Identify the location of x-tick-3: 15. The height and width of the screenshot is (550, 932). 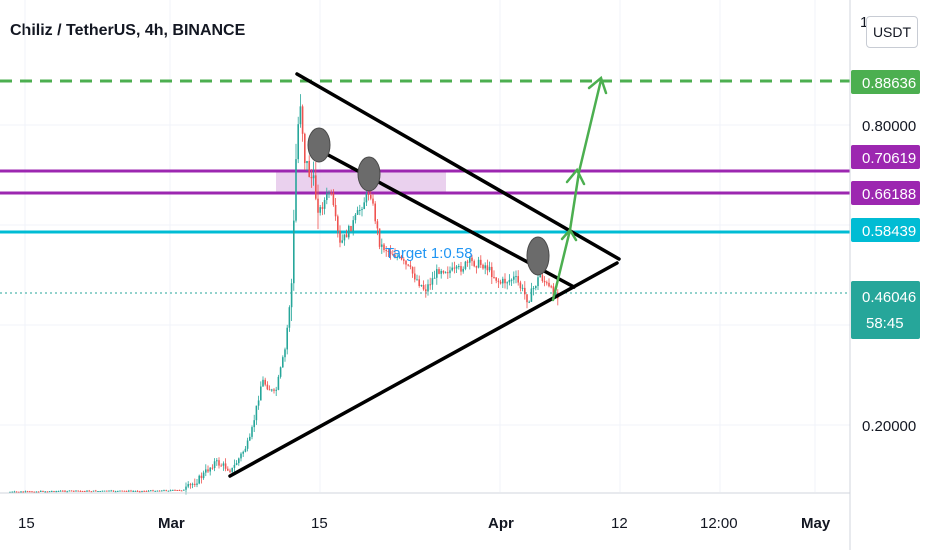
(319, 523).